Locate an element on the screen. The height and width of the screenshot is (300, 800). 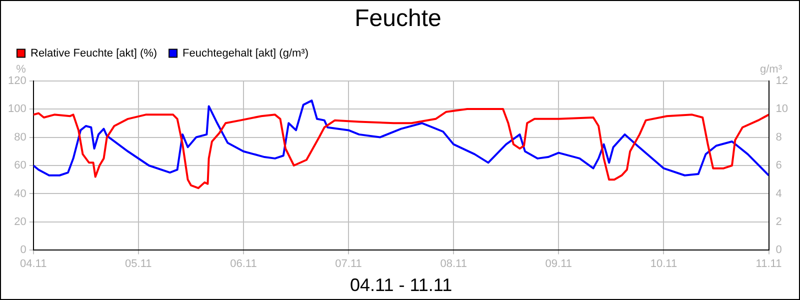
y-tick-label: 120 is located at coordinates (17, 80).